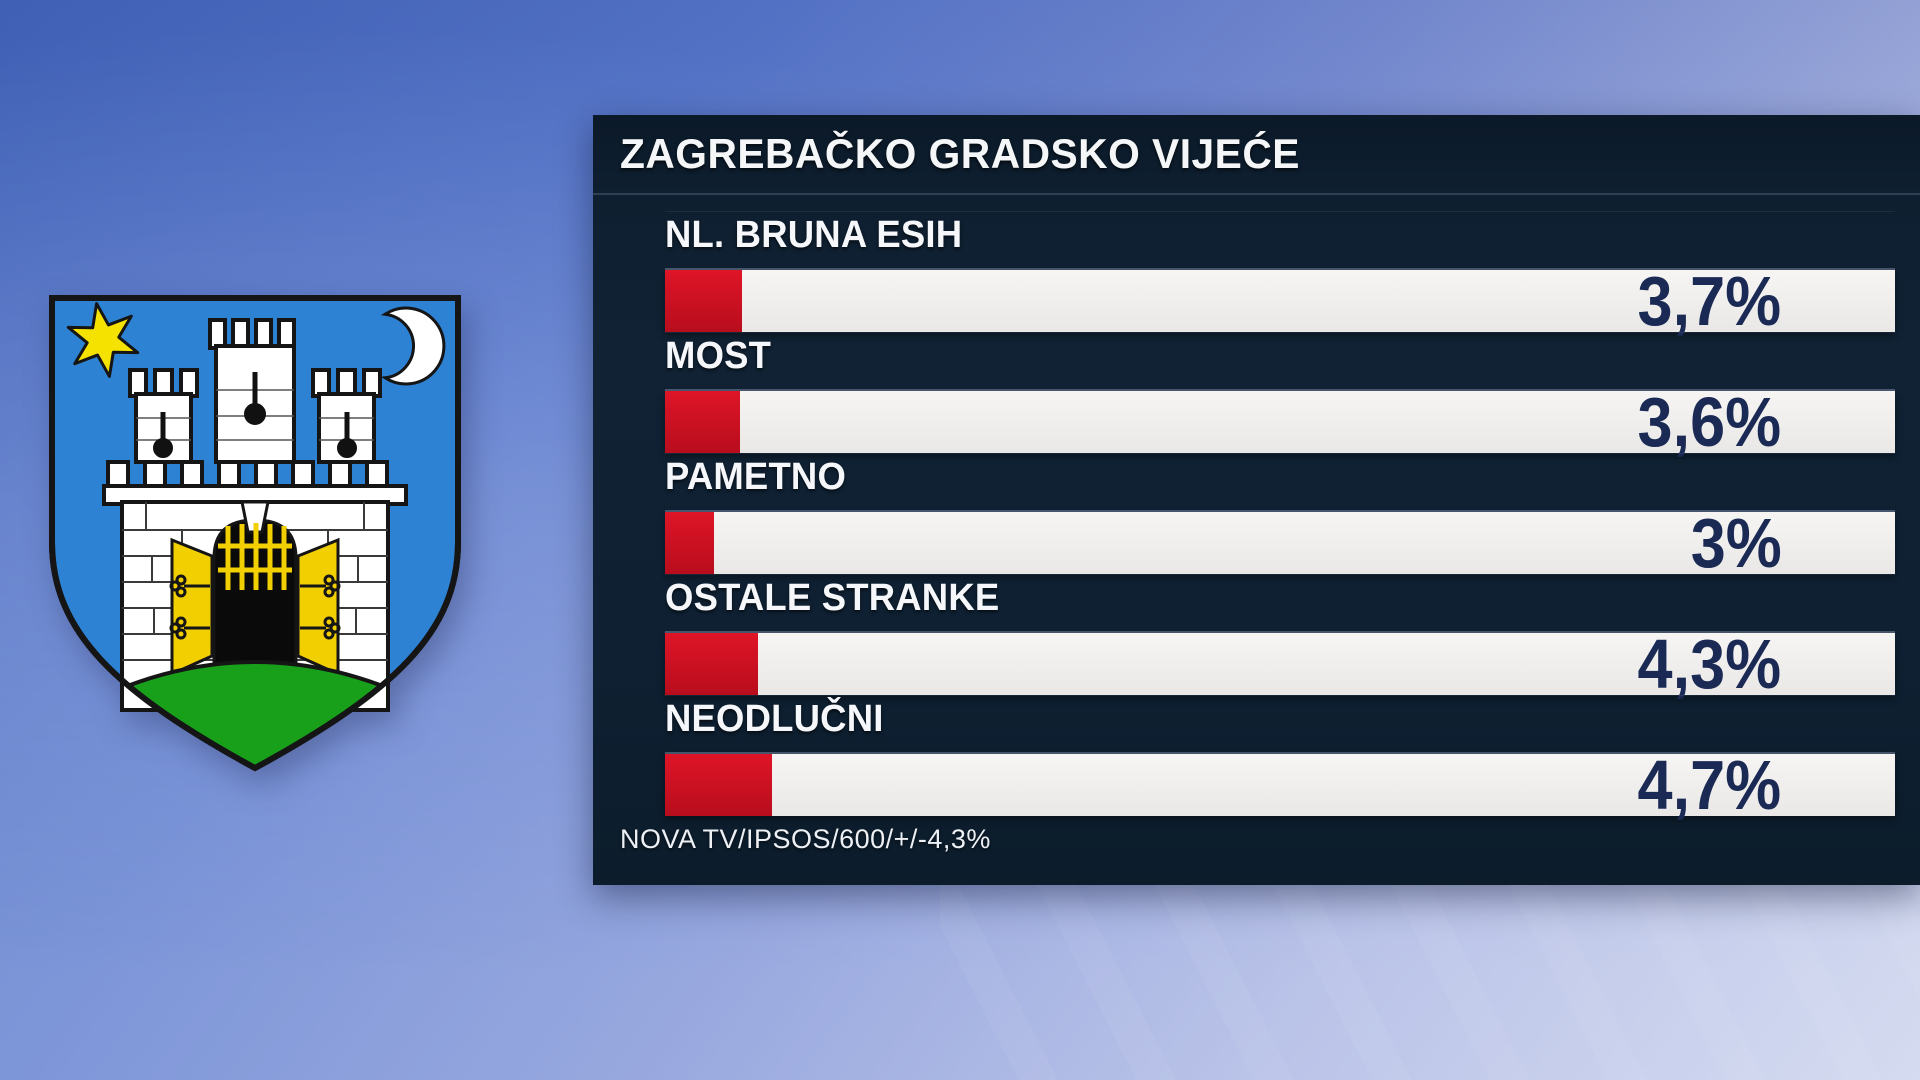 The height and width of the screenshot is (1080, 1920). Describe the element at coordinates (1280, 301) in the screenshot. I see `bar-track: 3,7%` at that location.